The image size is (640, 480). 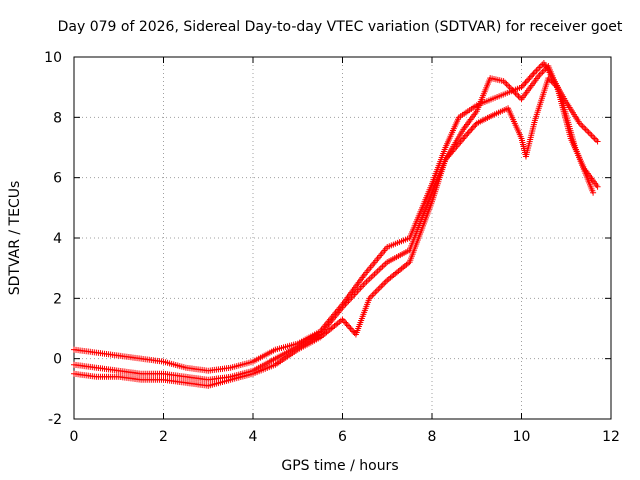 I want to click on y-tick-label: 6, so click(x=57, y=179).